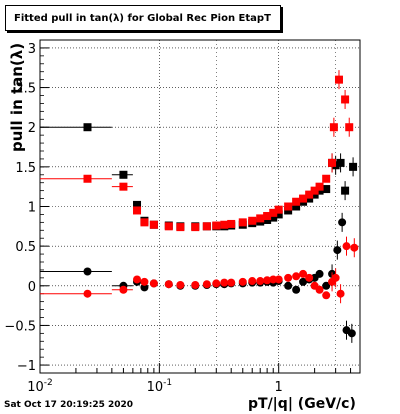 Image resolution: width=400 pixels, height=414 pixels. Describe the element at coordinates (20, 326) in the screenshot. I see `y-tick-label: −0.5` at that location.